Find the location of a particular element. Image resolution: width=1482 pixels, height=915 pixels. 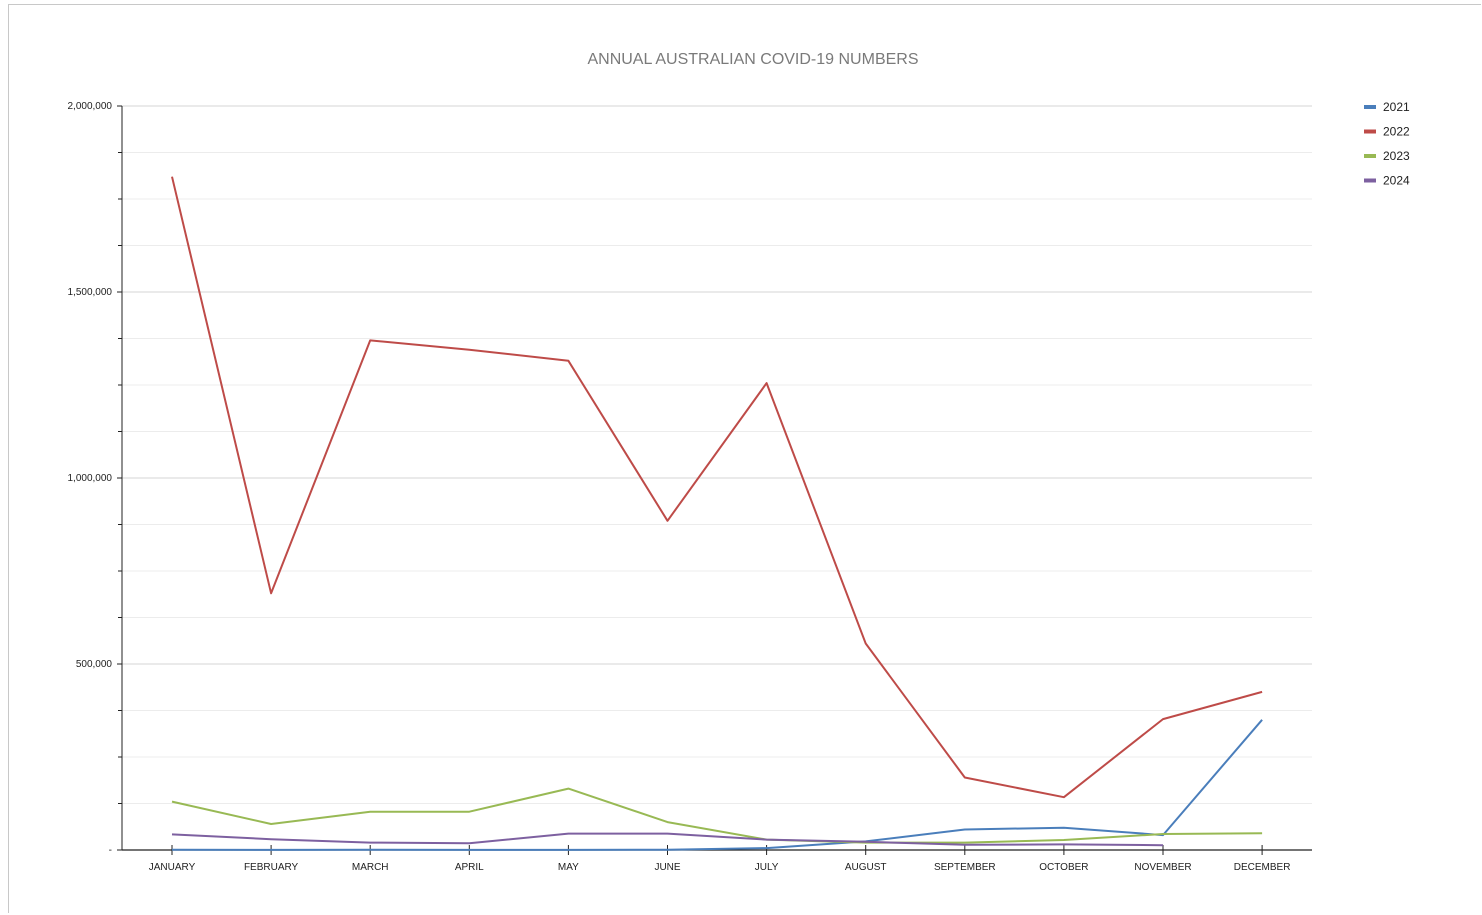

series-line-2023 is located at coordinates (717, 815).